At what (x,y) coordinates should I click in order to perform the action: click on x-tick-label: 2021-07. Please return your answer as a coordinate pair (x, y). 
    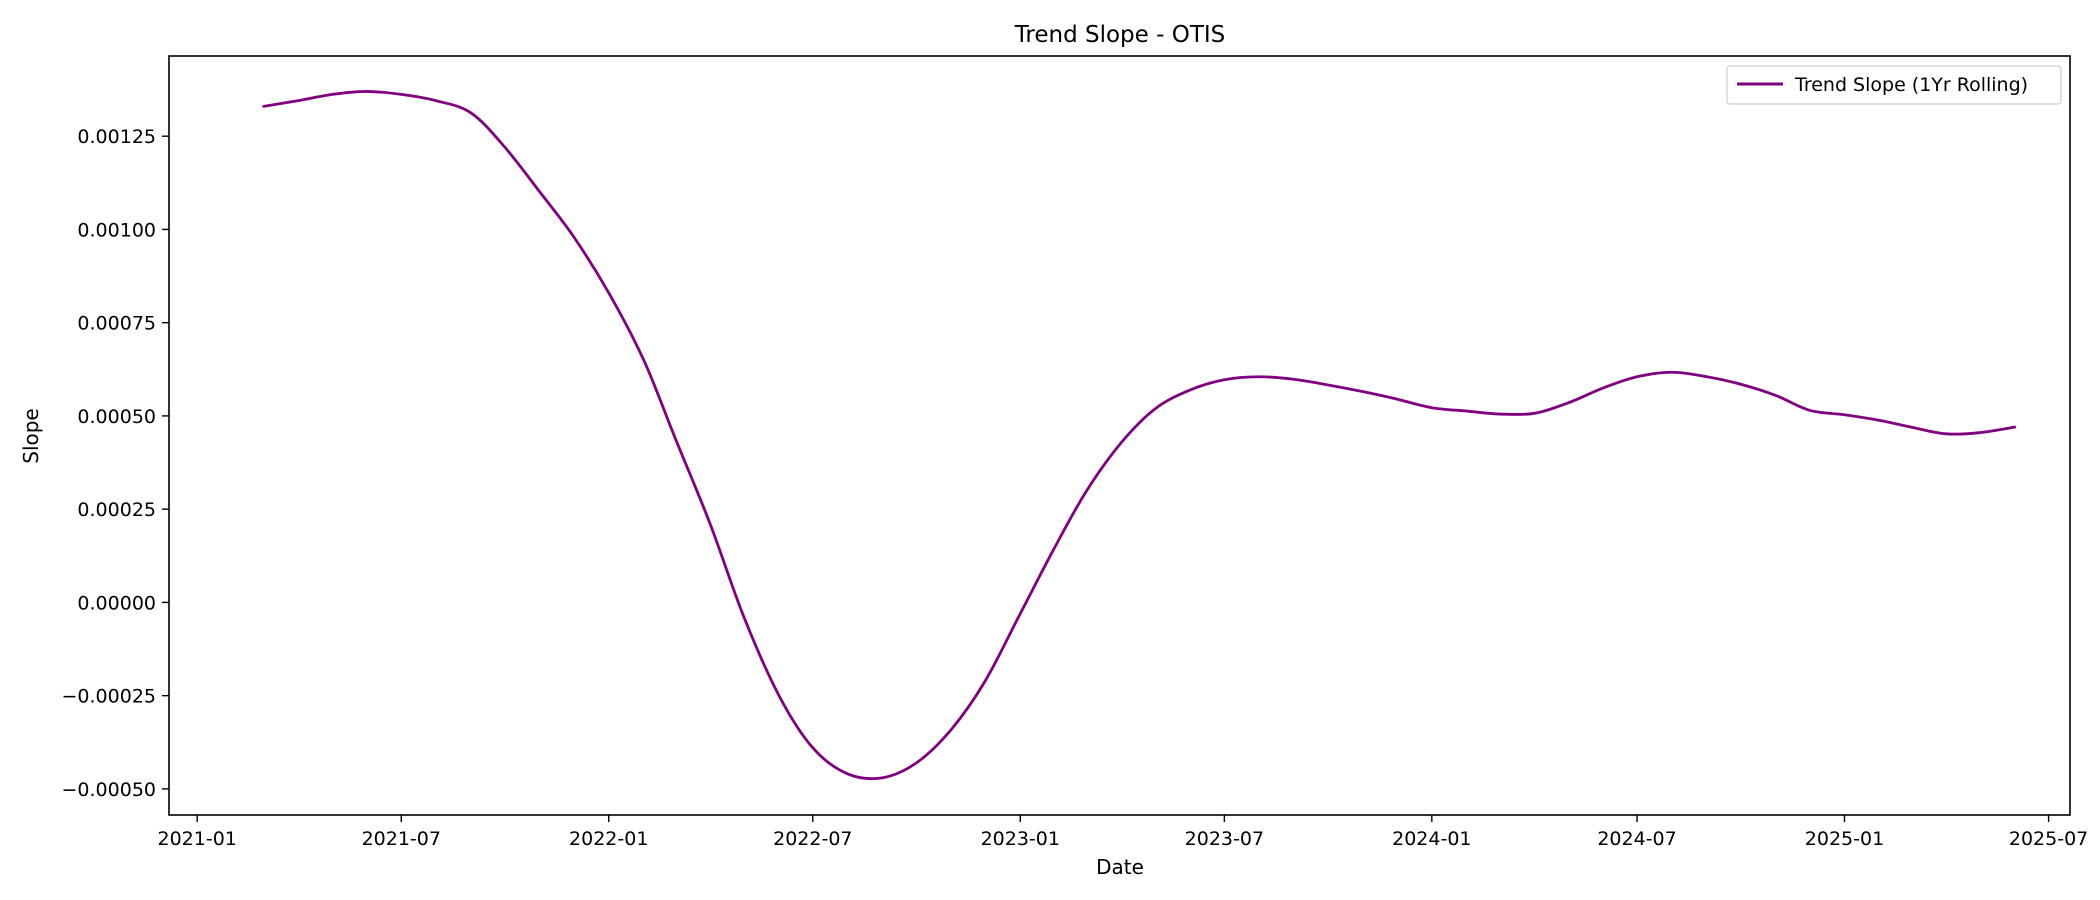
    Looking at the image, I should click on (401, 839).